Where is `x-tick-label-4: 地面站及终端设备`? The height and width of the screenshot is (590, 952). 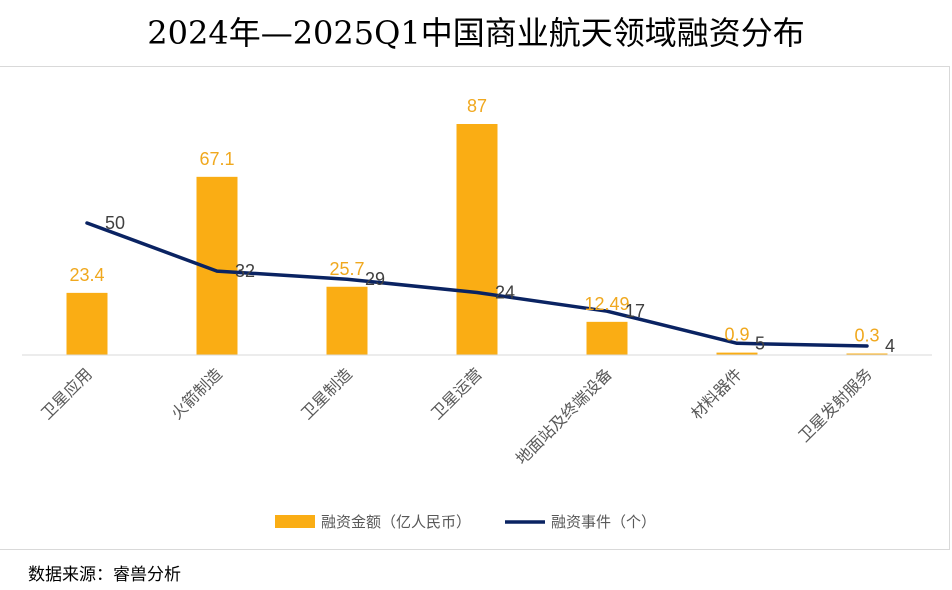 x-tick-label-4: 地面站及终端设备 is located at coordinates (564, 416).